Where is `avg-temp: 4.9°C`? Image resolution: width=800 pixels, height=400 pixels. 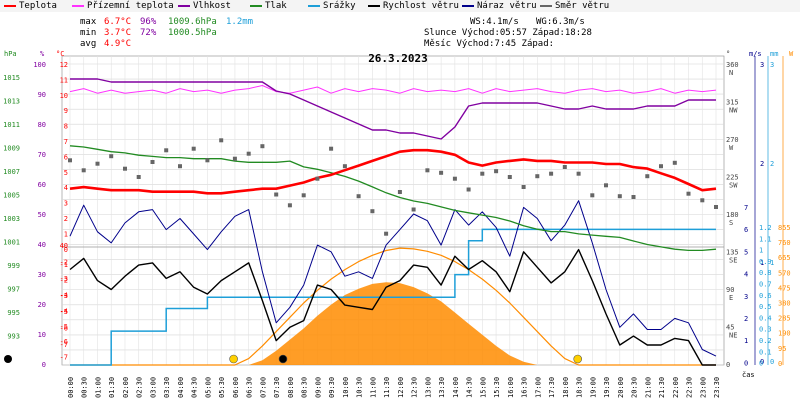 avg-temp: 4.9°C is located at coordinates (118, 44).